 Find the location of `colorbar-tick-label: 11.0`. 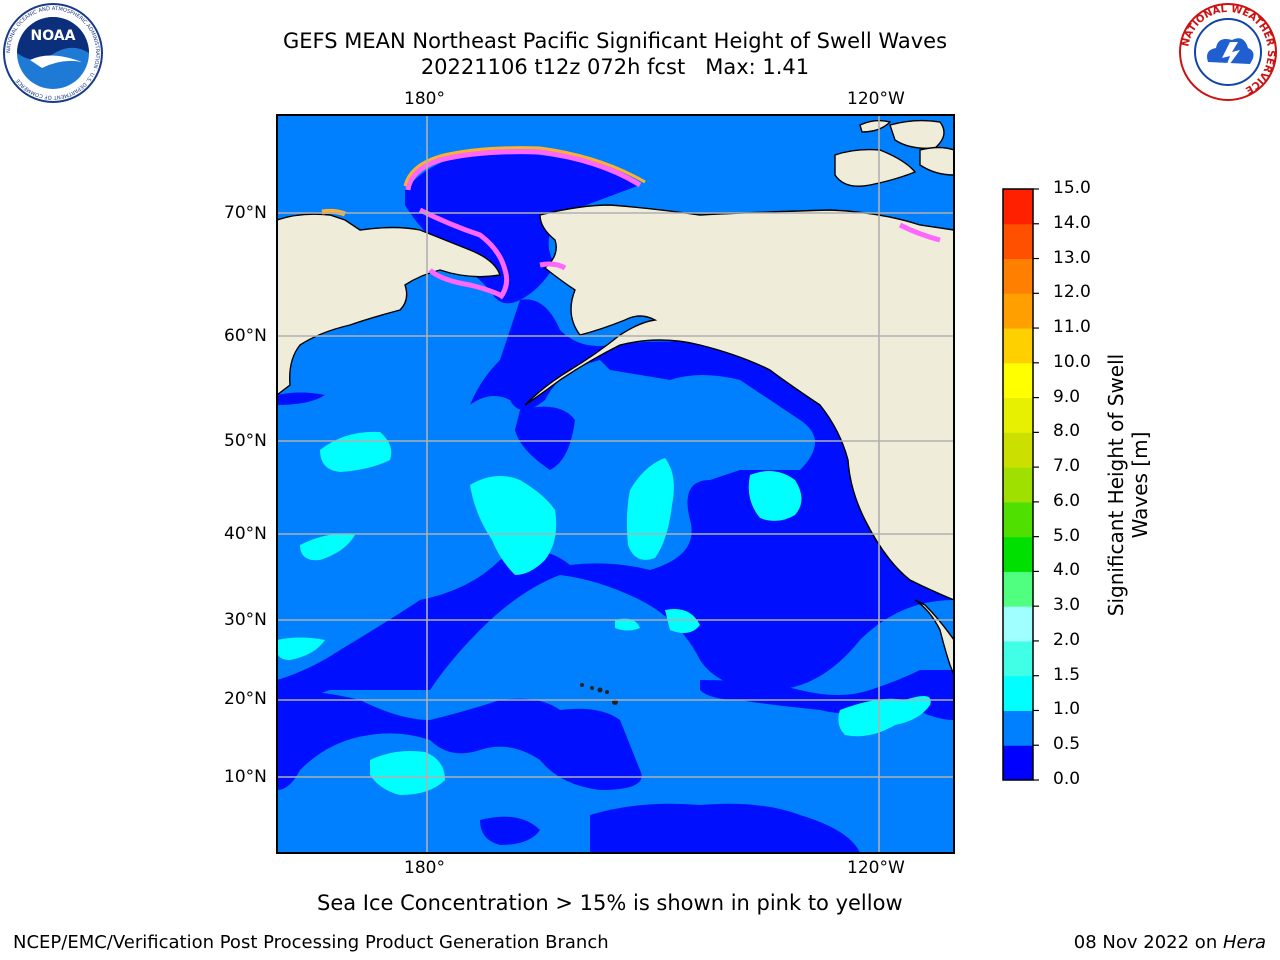

colorbar-tick-label: 11.0 is located at coordinates (1072, 327).